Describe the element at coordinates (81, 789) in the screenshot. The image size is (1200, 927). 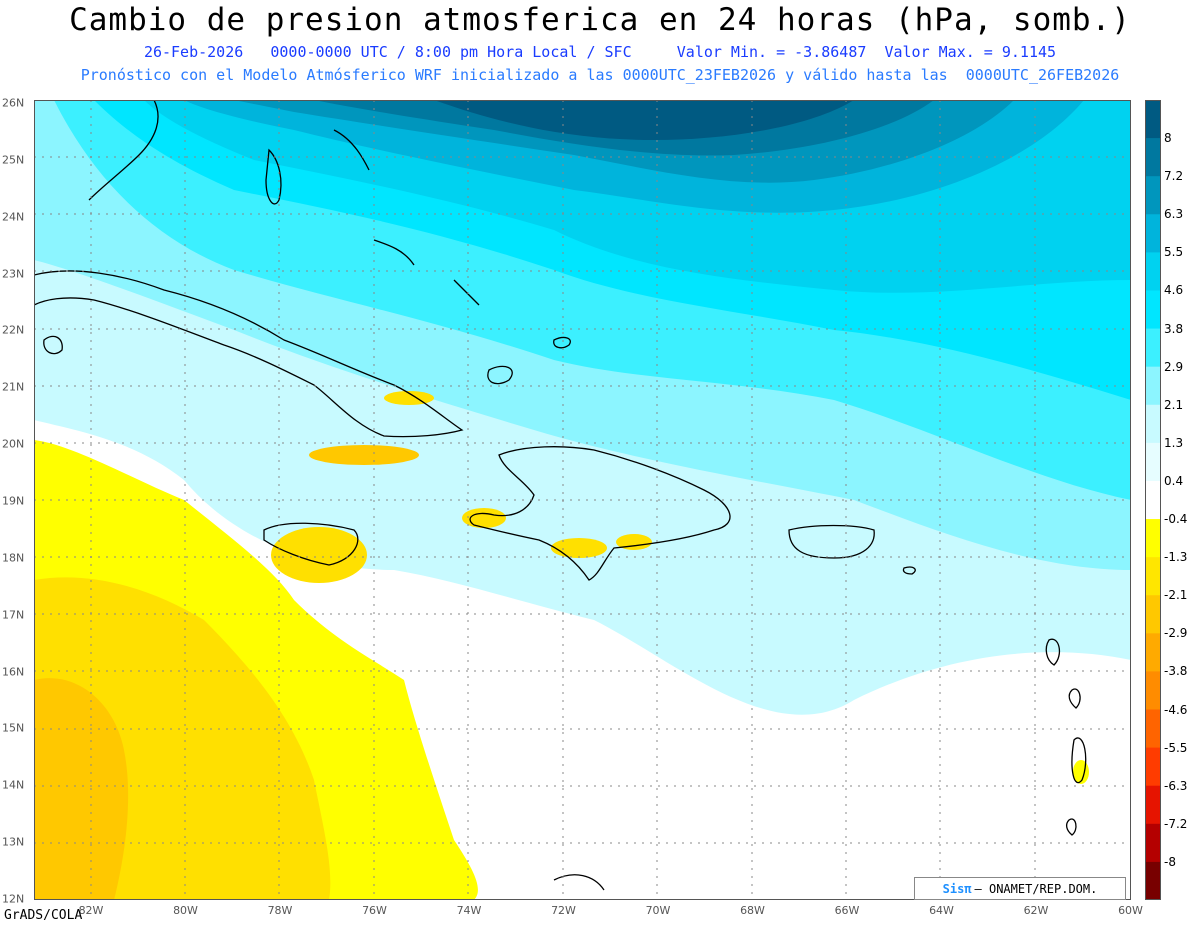
I see `negative-region-core` at that location.